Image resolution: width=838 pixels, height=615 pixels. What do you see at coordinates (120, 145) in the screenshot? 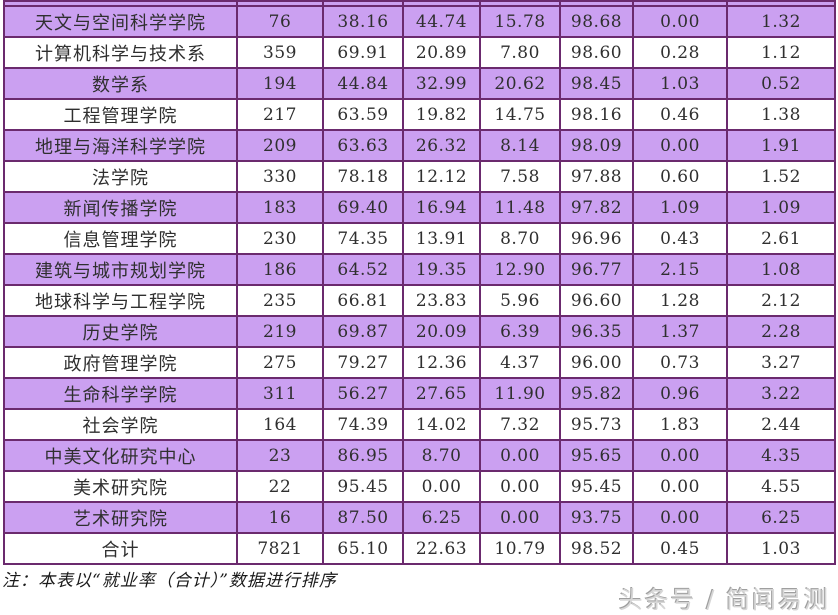
I see `college-name-cell: 地理与海洋科学学院` at bounding box center [120, 145].